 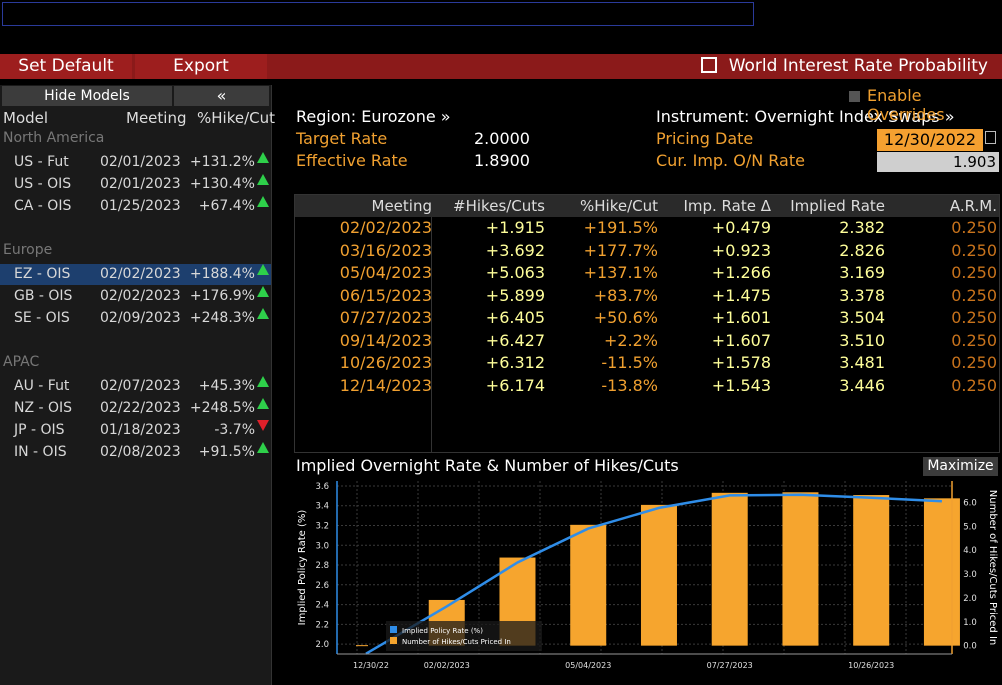 I want to click on cell-hike-cut-pct: +2.2%, so click(x=630, y=340).